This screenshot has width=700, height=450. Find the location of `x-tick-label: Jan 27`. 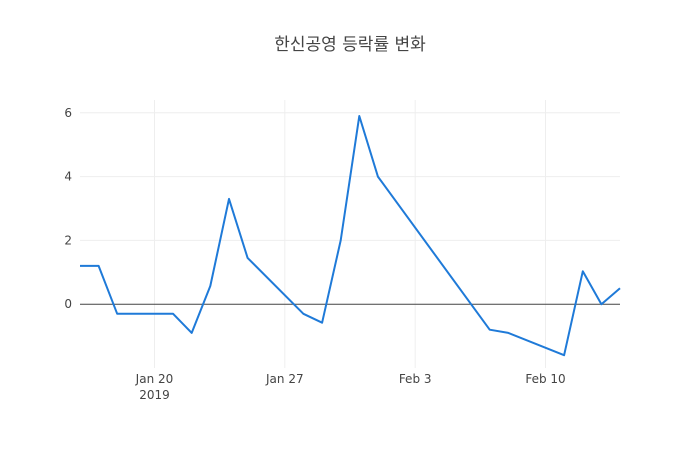

x-tick-label: Jan 27 is located at coordinates (284, 379).